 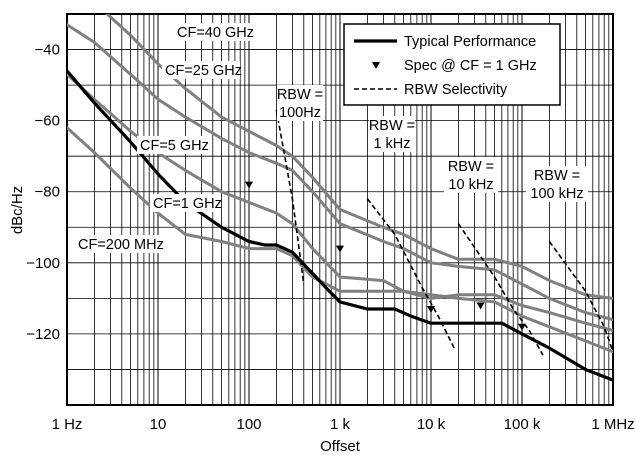 I want to click on x-tick-label: 10 k, so click(x=431, y=424).